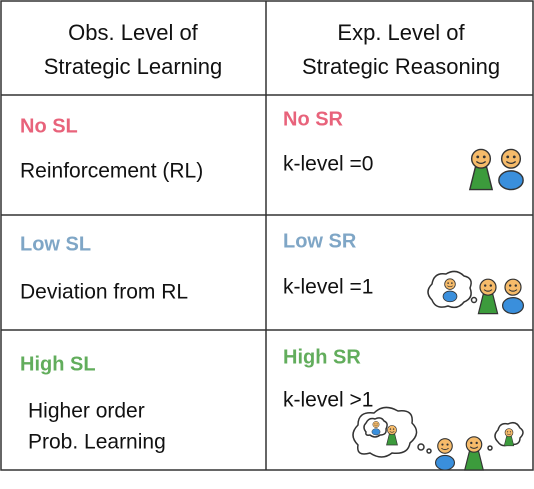 This screenshot has height=489, width=534. What do you see at coordinates (133, 66) in the screenshot?
I see `header-text: Strategic Learning` at bounding box center [133, 66].